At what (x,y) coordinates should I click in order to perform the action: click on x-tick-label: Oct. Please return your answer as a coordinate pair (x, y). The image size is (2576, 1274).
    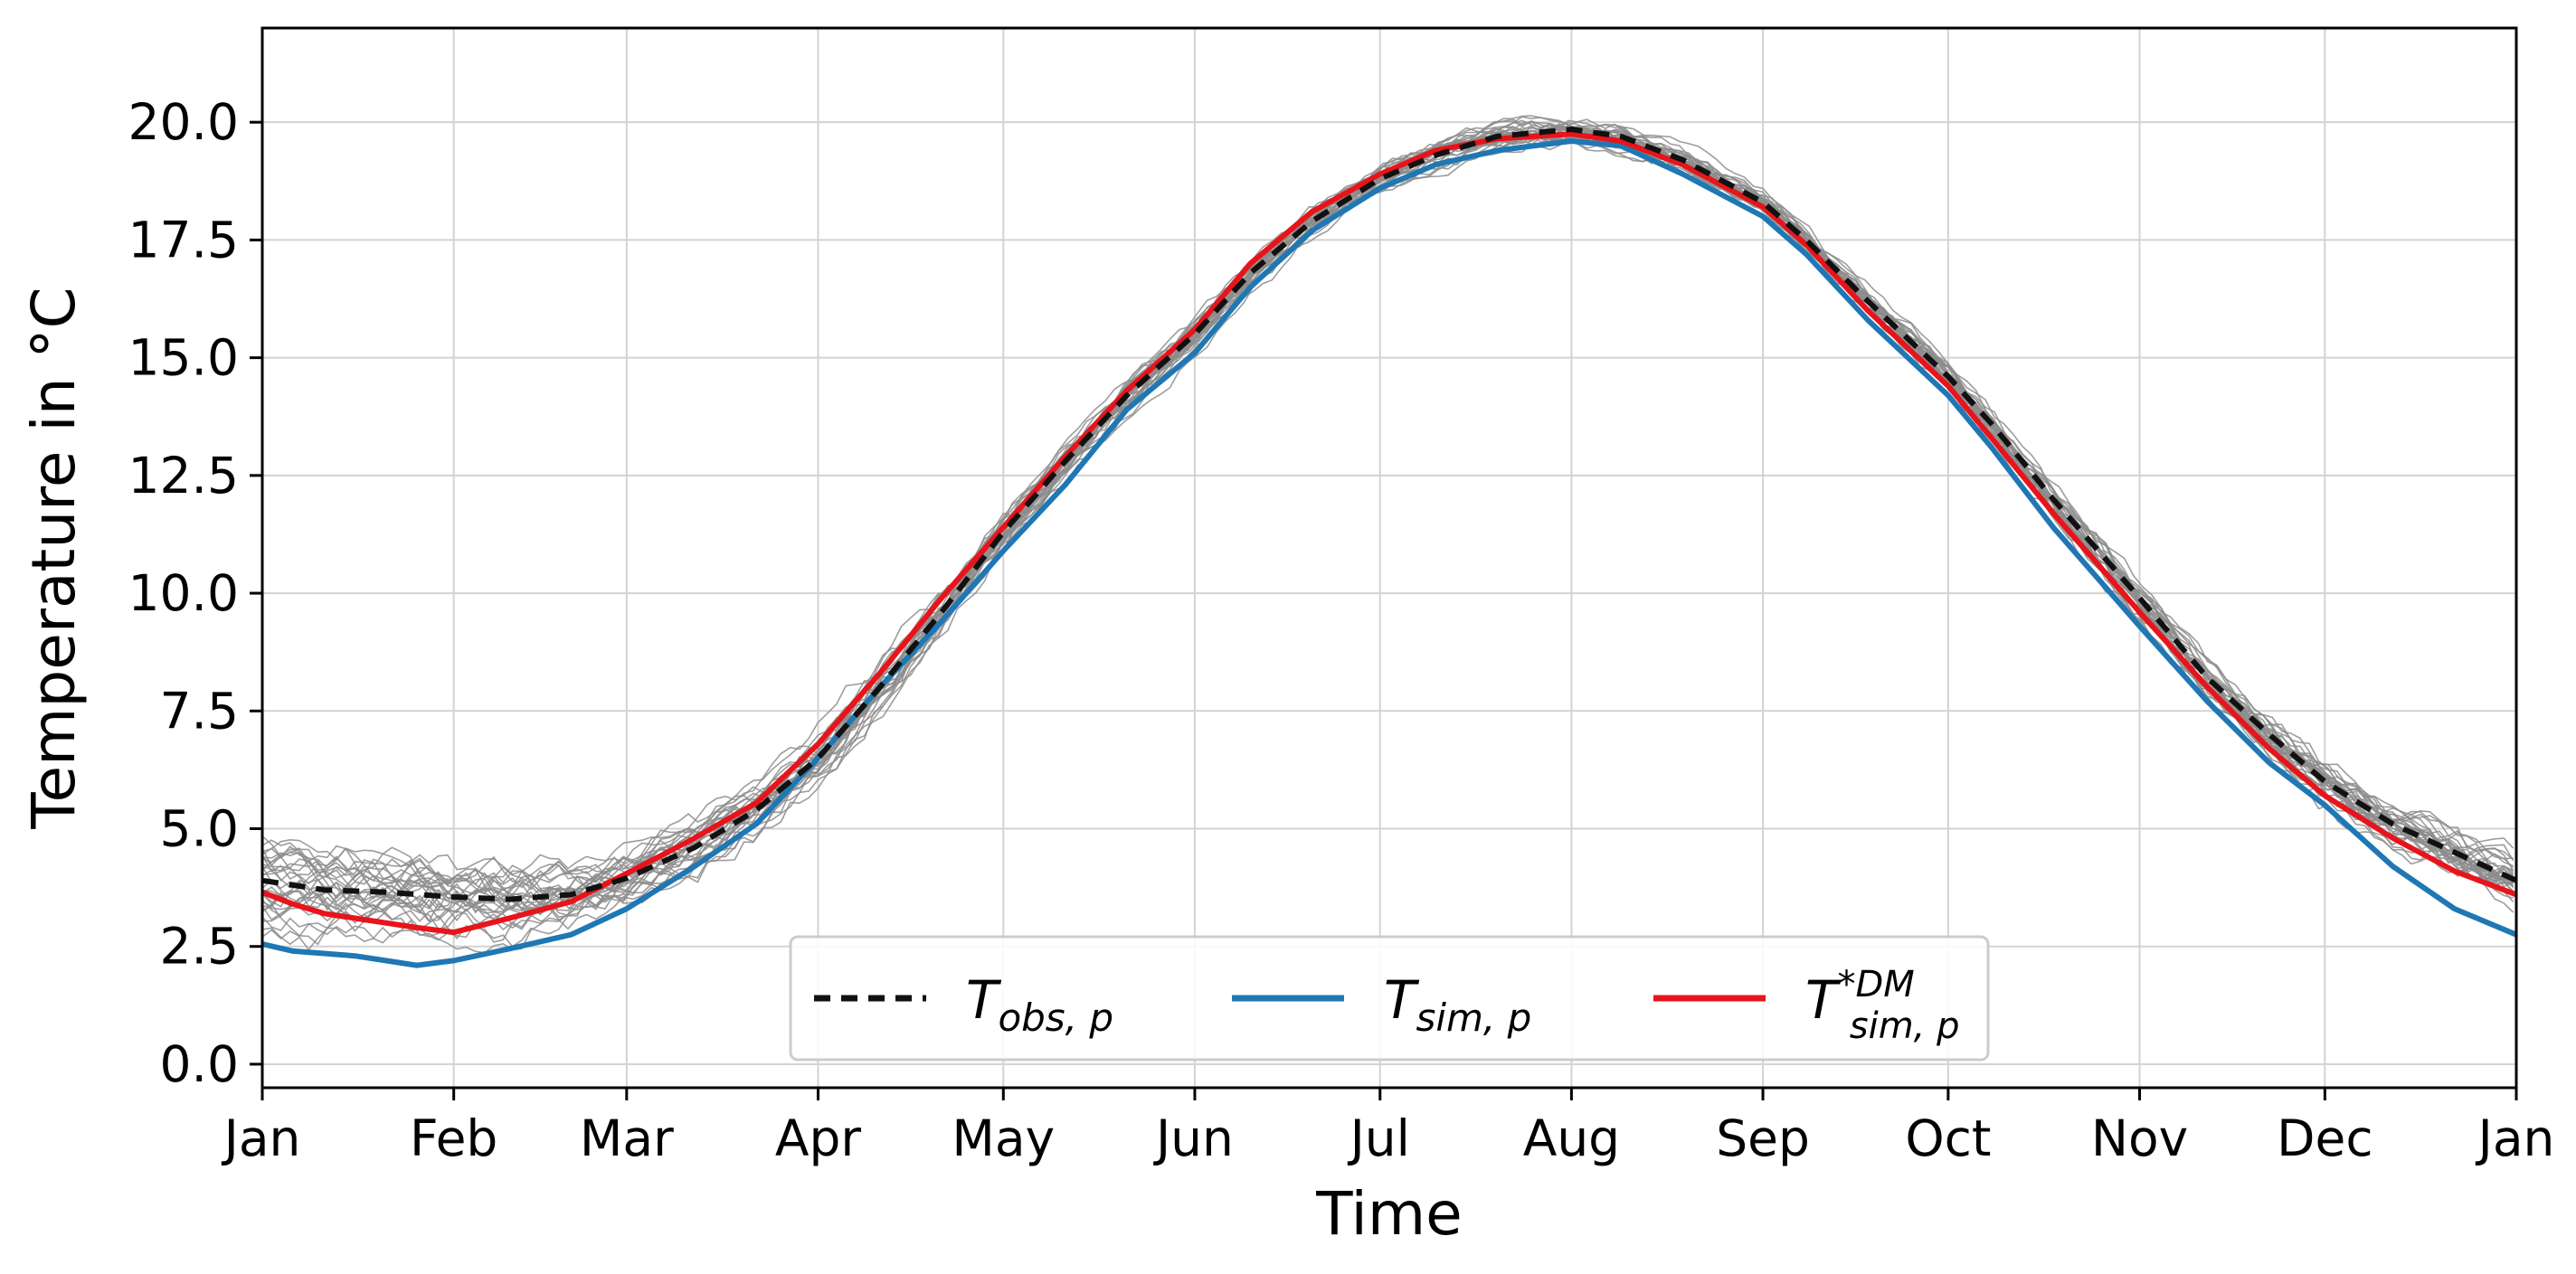
    Looking at the image, I should click on (1948, 1138).